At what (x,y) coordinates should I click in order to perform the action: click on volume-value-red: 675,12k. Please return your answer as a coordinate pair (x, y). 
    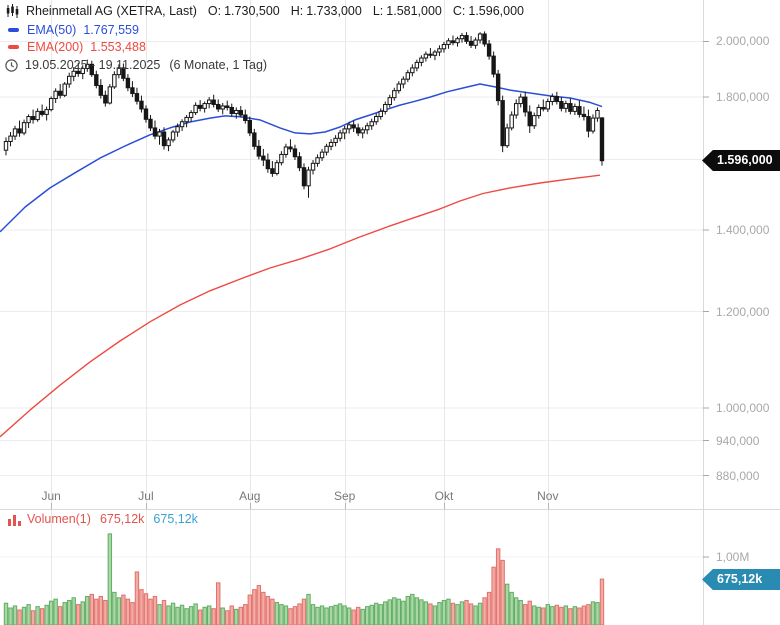
    Looking at the image, I should click on (122, 519).